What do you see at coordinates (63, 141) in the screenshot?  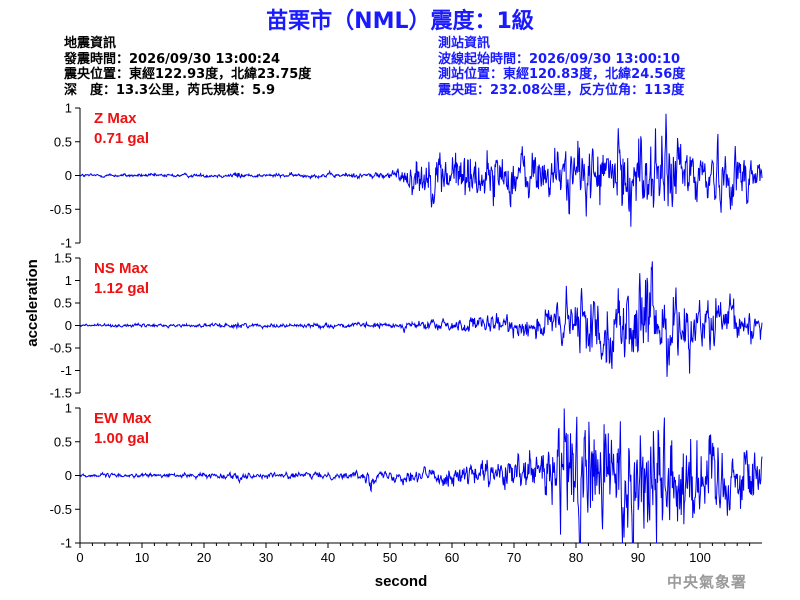 I see `y-tick-label-z: 0.5` at bounding box center [63, 141].